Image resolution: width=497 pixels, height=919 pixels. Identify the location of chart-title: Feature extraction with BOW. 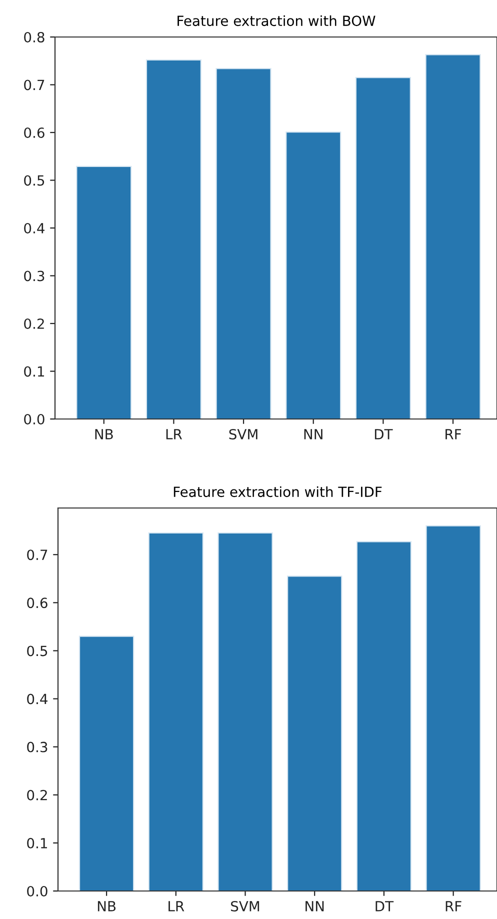
(277, 20).